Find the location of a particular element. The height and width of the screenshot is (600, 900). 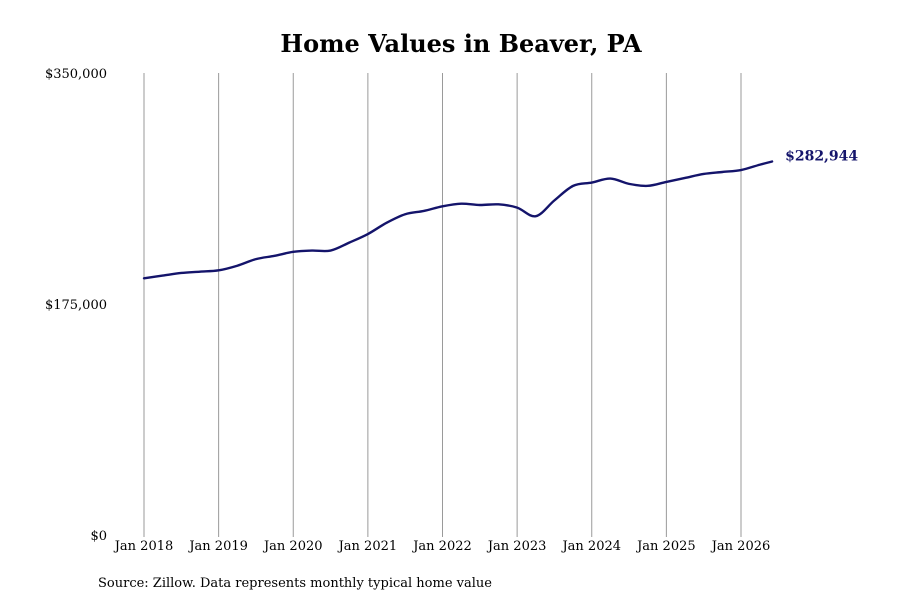

y-tick-label: $175,000 is located at coordinates (76, 305).